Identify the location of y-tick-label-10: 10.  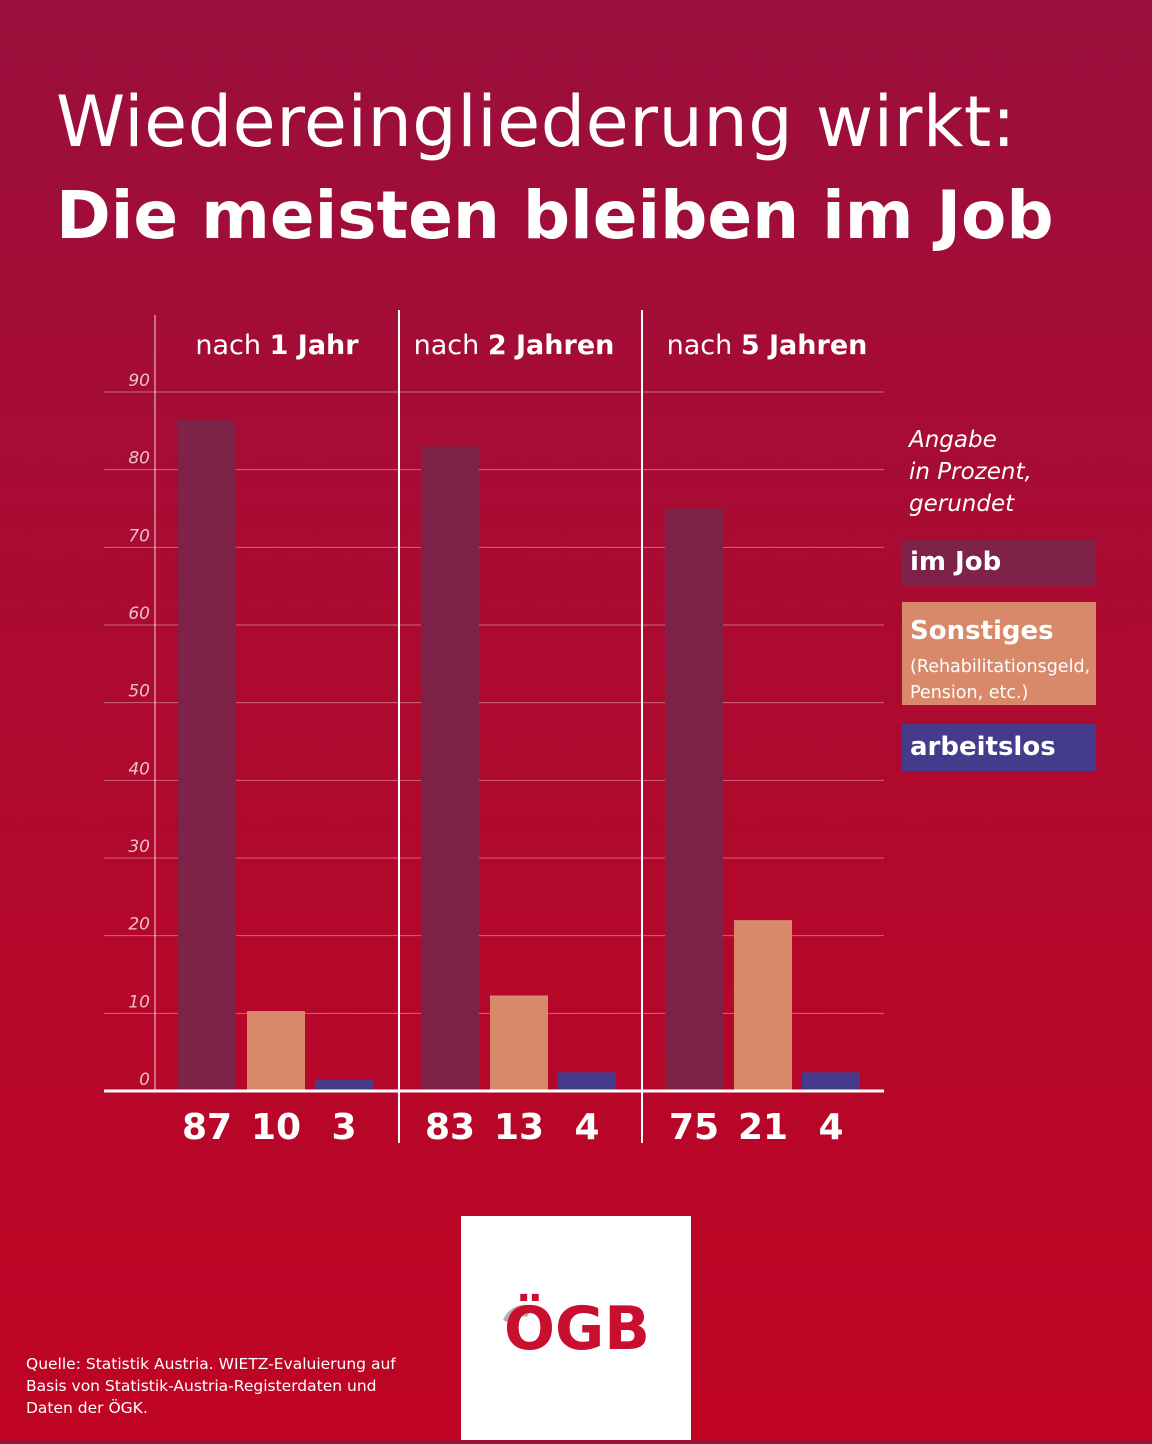
(139, 1002).